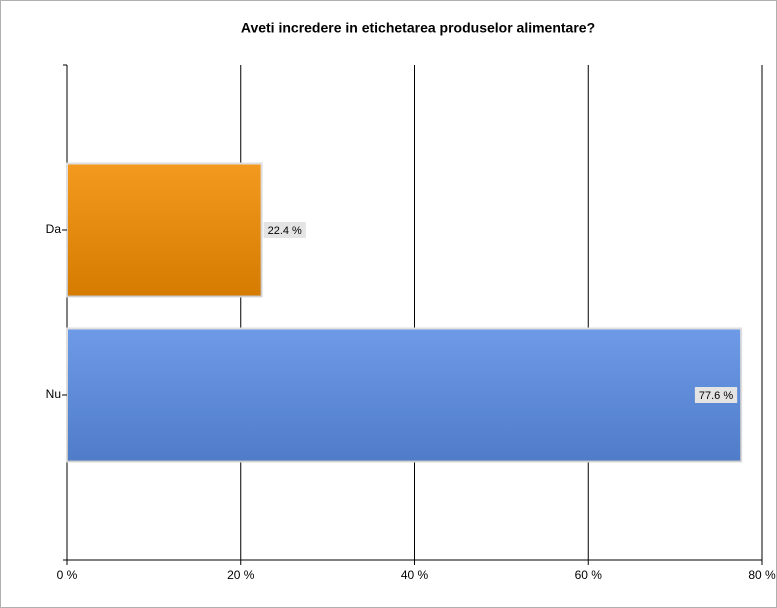 The height and width of the screenshot is (608, 777). Describe the element at coordinates (67, 575) in the screenshot. I see `x-tick-label: 0 %` at that location.